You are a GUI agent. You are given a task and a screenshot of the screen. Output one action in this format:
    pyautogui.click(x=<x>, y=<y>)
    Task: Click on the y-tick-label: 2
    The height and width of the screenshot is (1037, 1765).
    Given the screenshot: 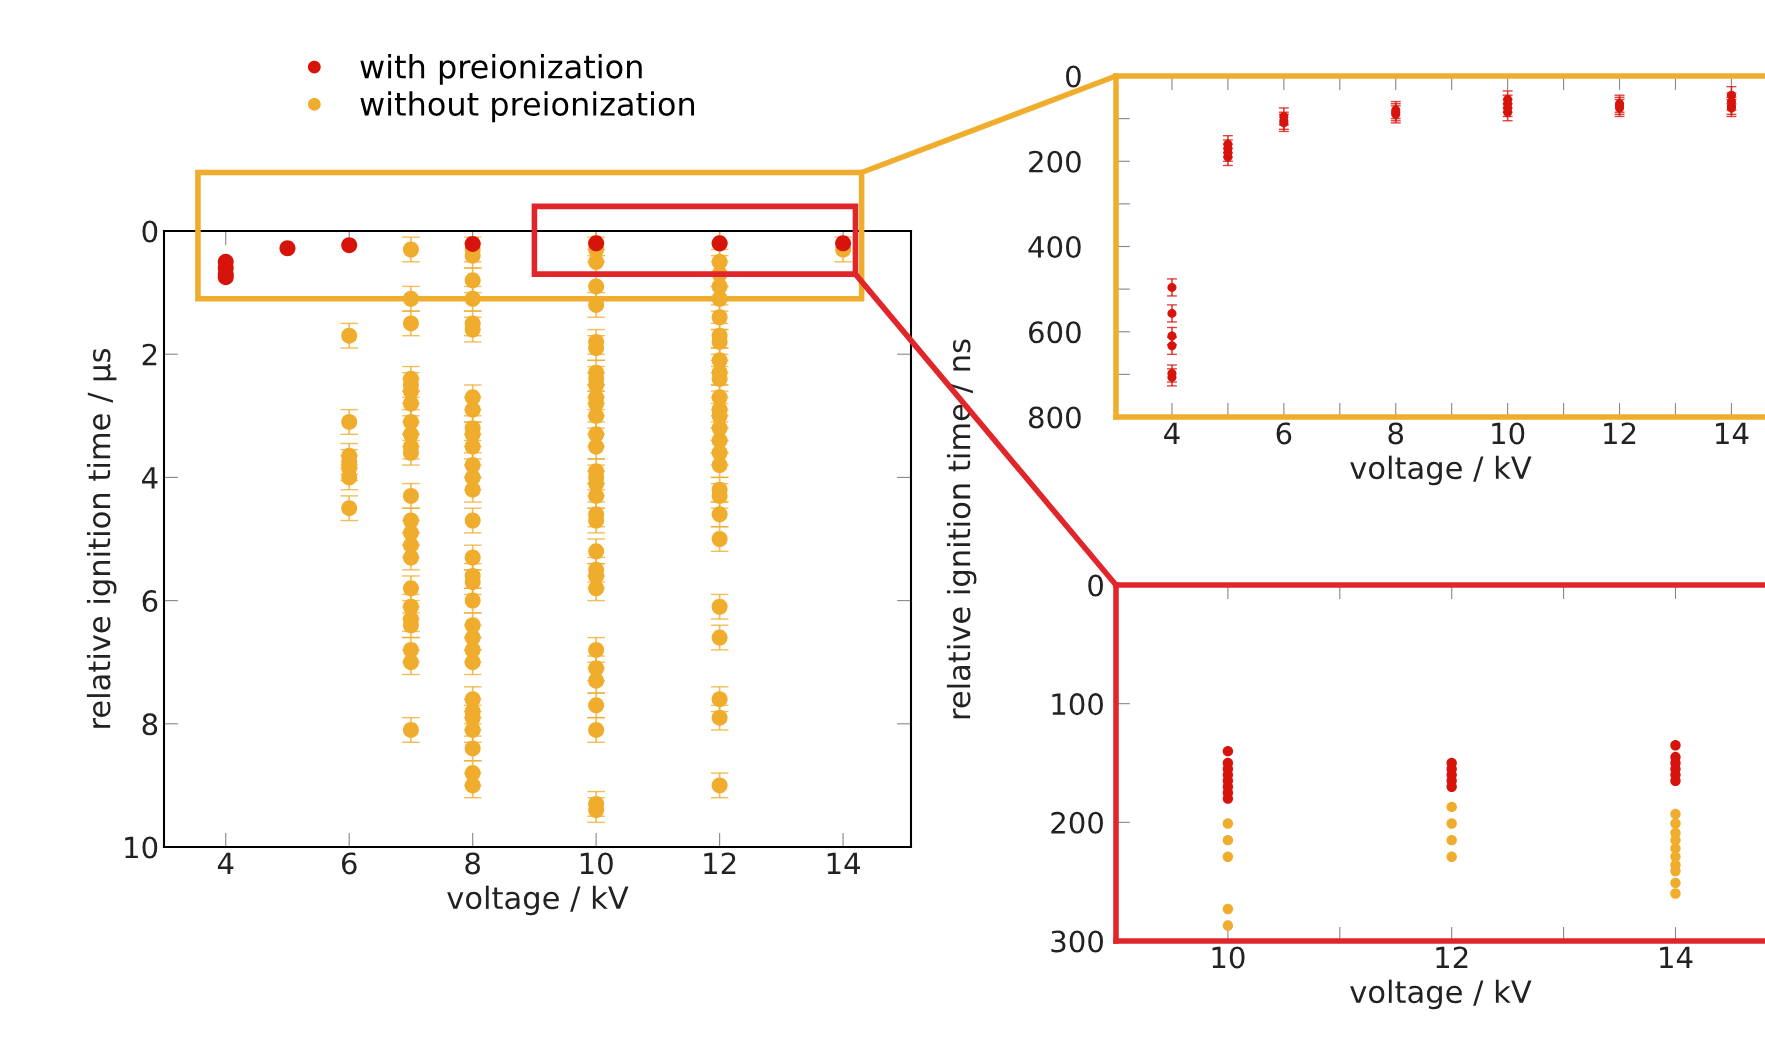 What is the action you would take?
    pyautogui.click(x=149, y=354)
    